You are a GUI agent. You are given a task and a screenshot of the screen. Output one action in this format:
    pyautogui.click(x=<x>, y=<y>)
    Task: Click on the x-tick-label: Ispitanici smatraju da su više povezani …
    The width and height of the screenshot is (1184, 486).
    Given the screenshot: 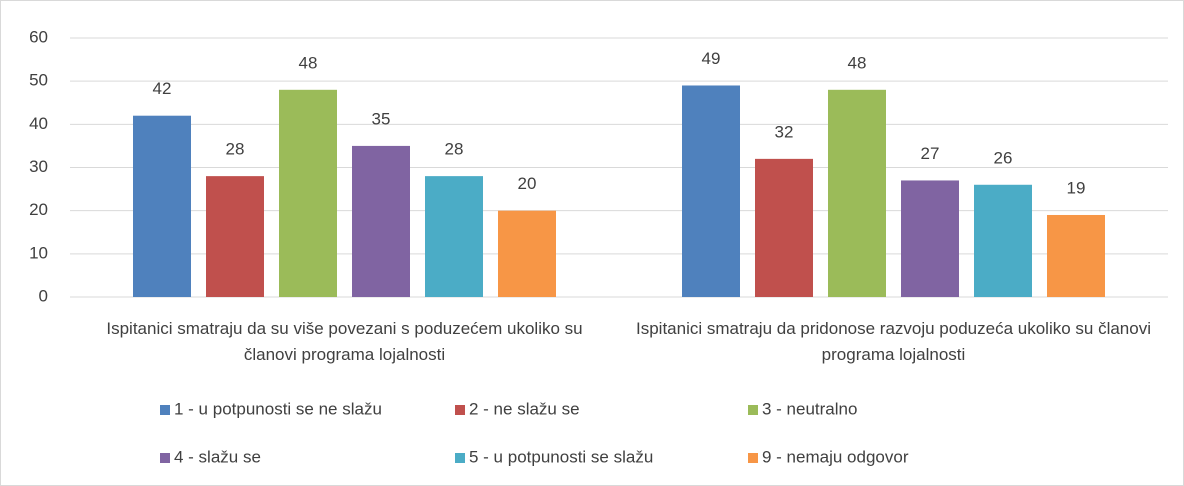 What is the action you would take?
    pyautogui.click(x=344, y=341)
    